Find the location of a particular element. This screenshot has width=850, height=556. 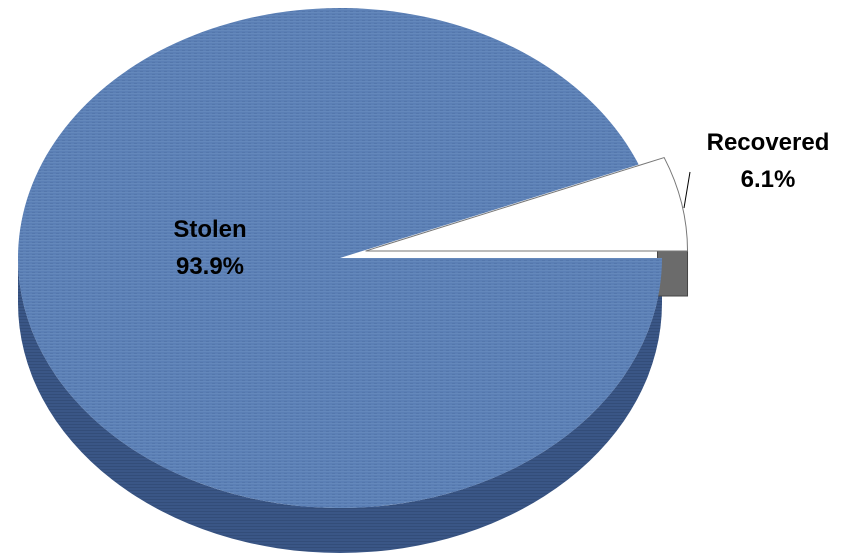

slice-value-recovered: 6.1% is located at coordinates (768, 179).